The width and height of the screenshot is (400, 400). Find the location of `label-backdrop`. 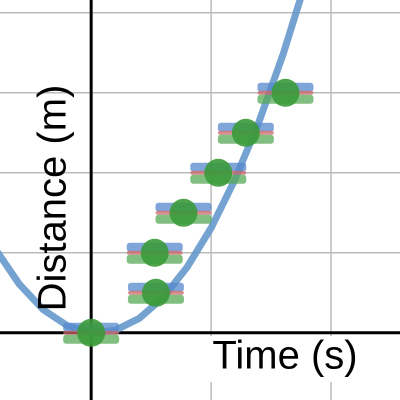

label-backdrop is located at coordinates (290, 359).